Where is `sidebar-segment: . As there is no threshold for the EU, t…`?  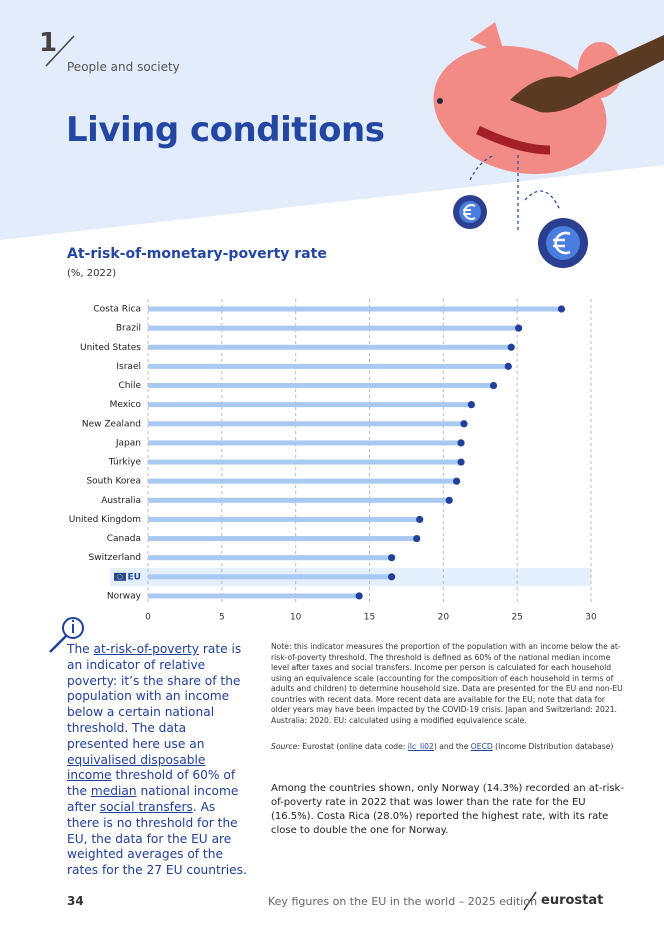 sidebar-segment: . As there is no threshold for the EU, t… is located at coordinates (157, 838).